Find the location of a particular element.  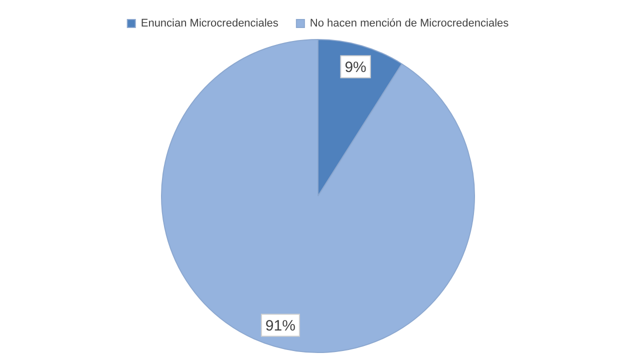

legend-label: Enuncian Microcredenciales is located at coordinates (209, 24).